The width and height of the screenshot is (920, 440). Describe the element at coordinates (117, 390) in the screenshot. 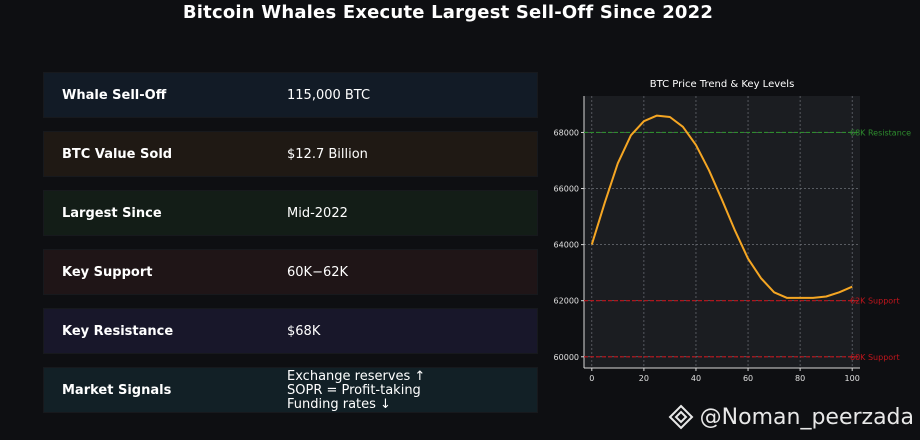

I see `row-label: Market Signals` at that location.